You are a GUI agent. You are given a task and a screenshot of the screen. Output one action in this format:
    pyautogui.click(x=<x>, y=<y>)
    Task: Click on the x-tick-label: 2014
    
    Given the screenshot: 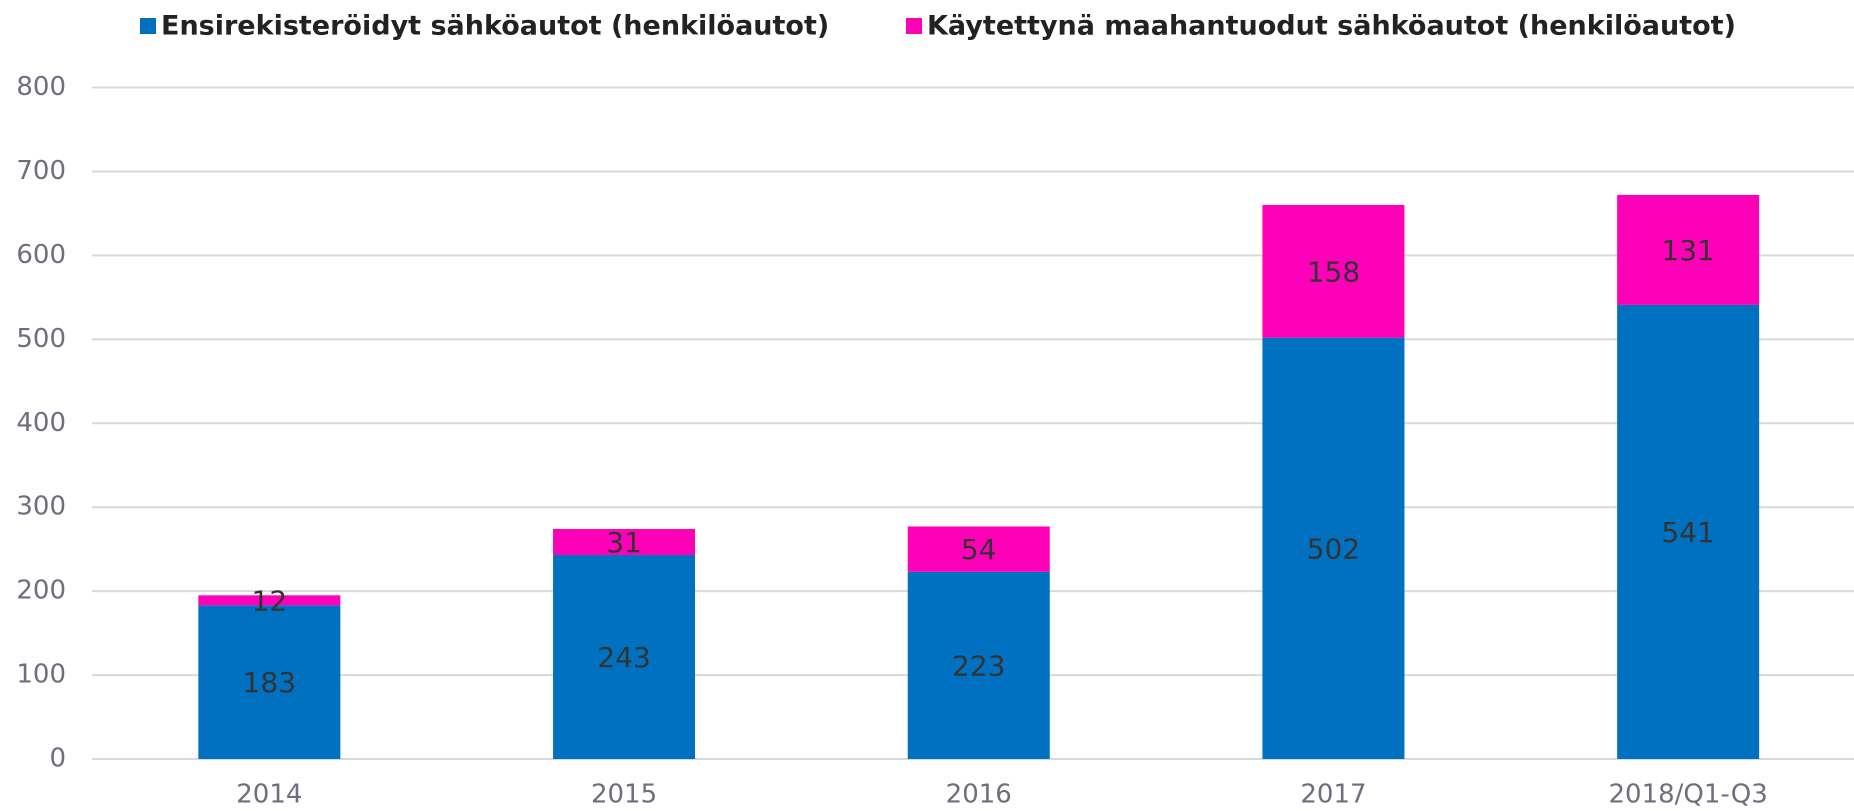 What is the action you would take?
    pyautogui.click(x=269, y=795)
    